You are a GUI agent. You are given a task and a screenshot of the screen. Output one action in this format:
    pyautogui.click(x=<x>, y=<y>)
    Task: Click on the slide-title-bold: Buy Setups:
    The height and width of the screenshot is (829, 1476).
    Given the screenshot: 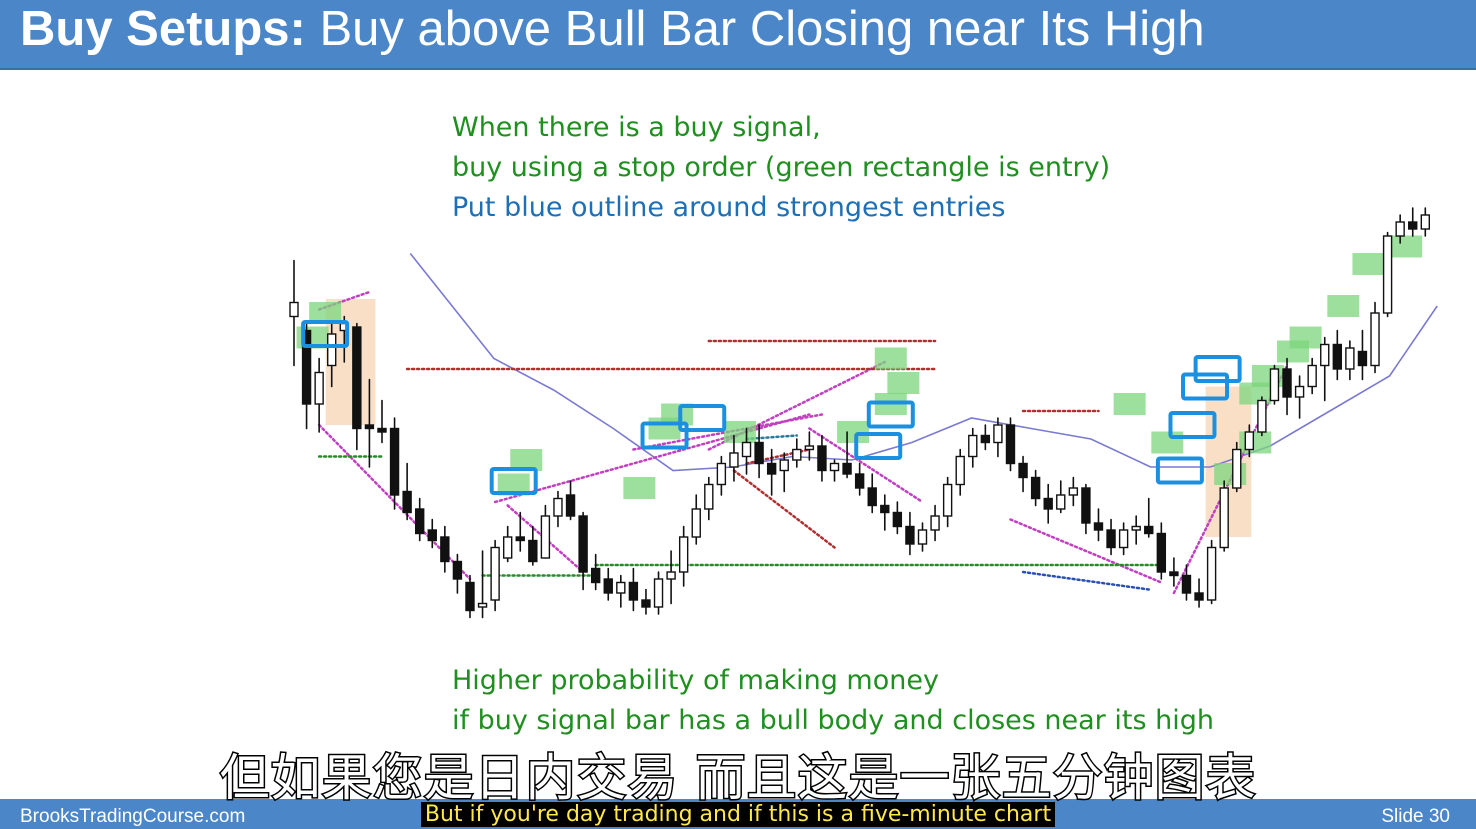 What is the action you would take?
    pyautogui.click(x=163, y=29)
    